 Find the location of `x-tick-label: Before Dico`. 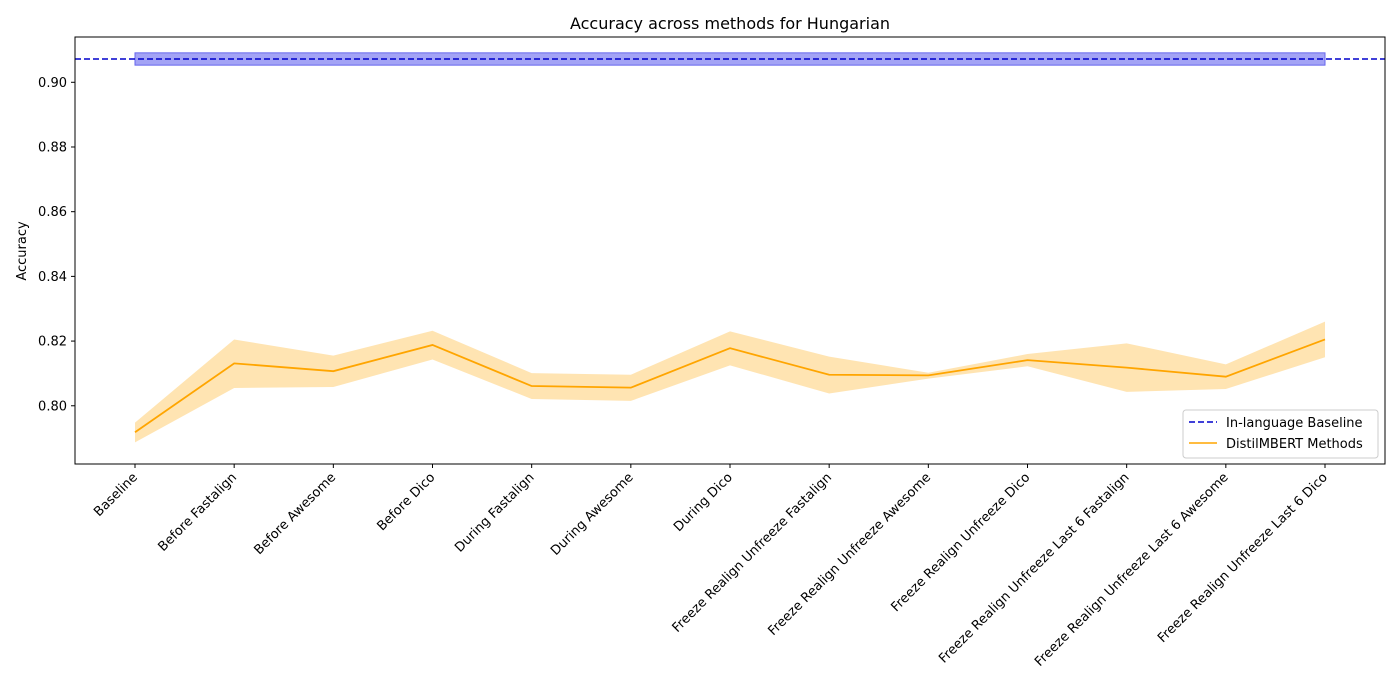

x-tick-label: Before Dico is located at coordinates (406, 502).